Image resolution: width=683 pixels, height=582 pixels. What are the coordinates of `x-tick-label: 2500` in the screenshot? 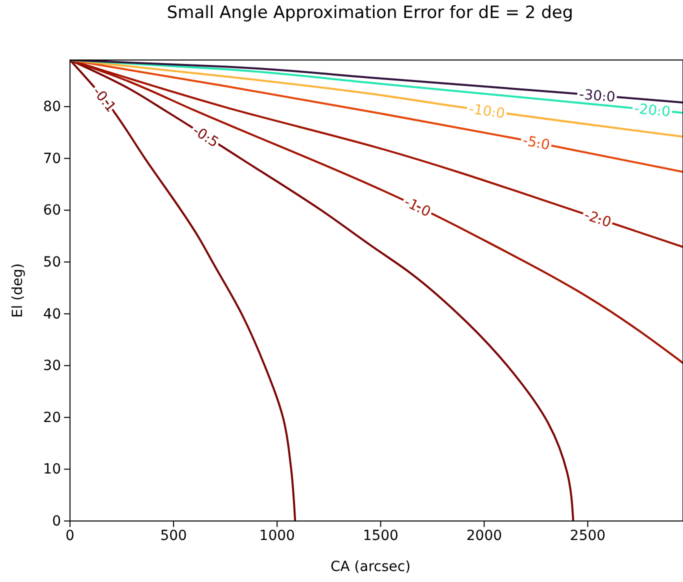 It's located at (588, 536).